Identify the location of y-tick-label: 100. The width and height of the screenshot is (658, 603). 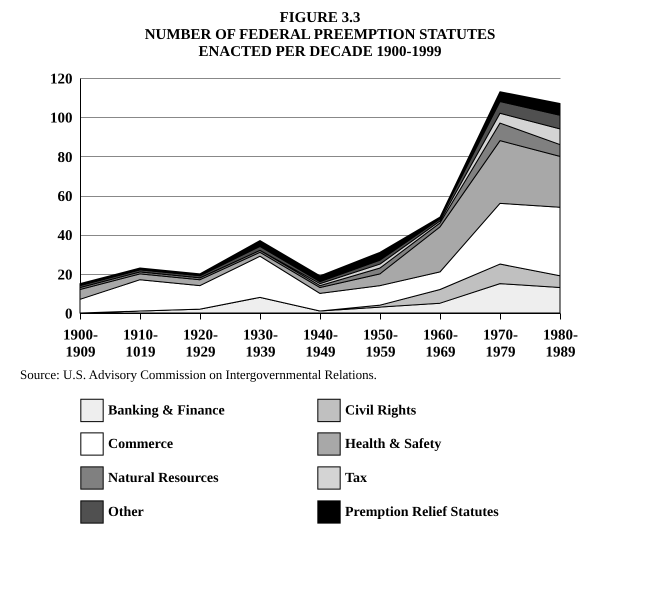
(61, 118).